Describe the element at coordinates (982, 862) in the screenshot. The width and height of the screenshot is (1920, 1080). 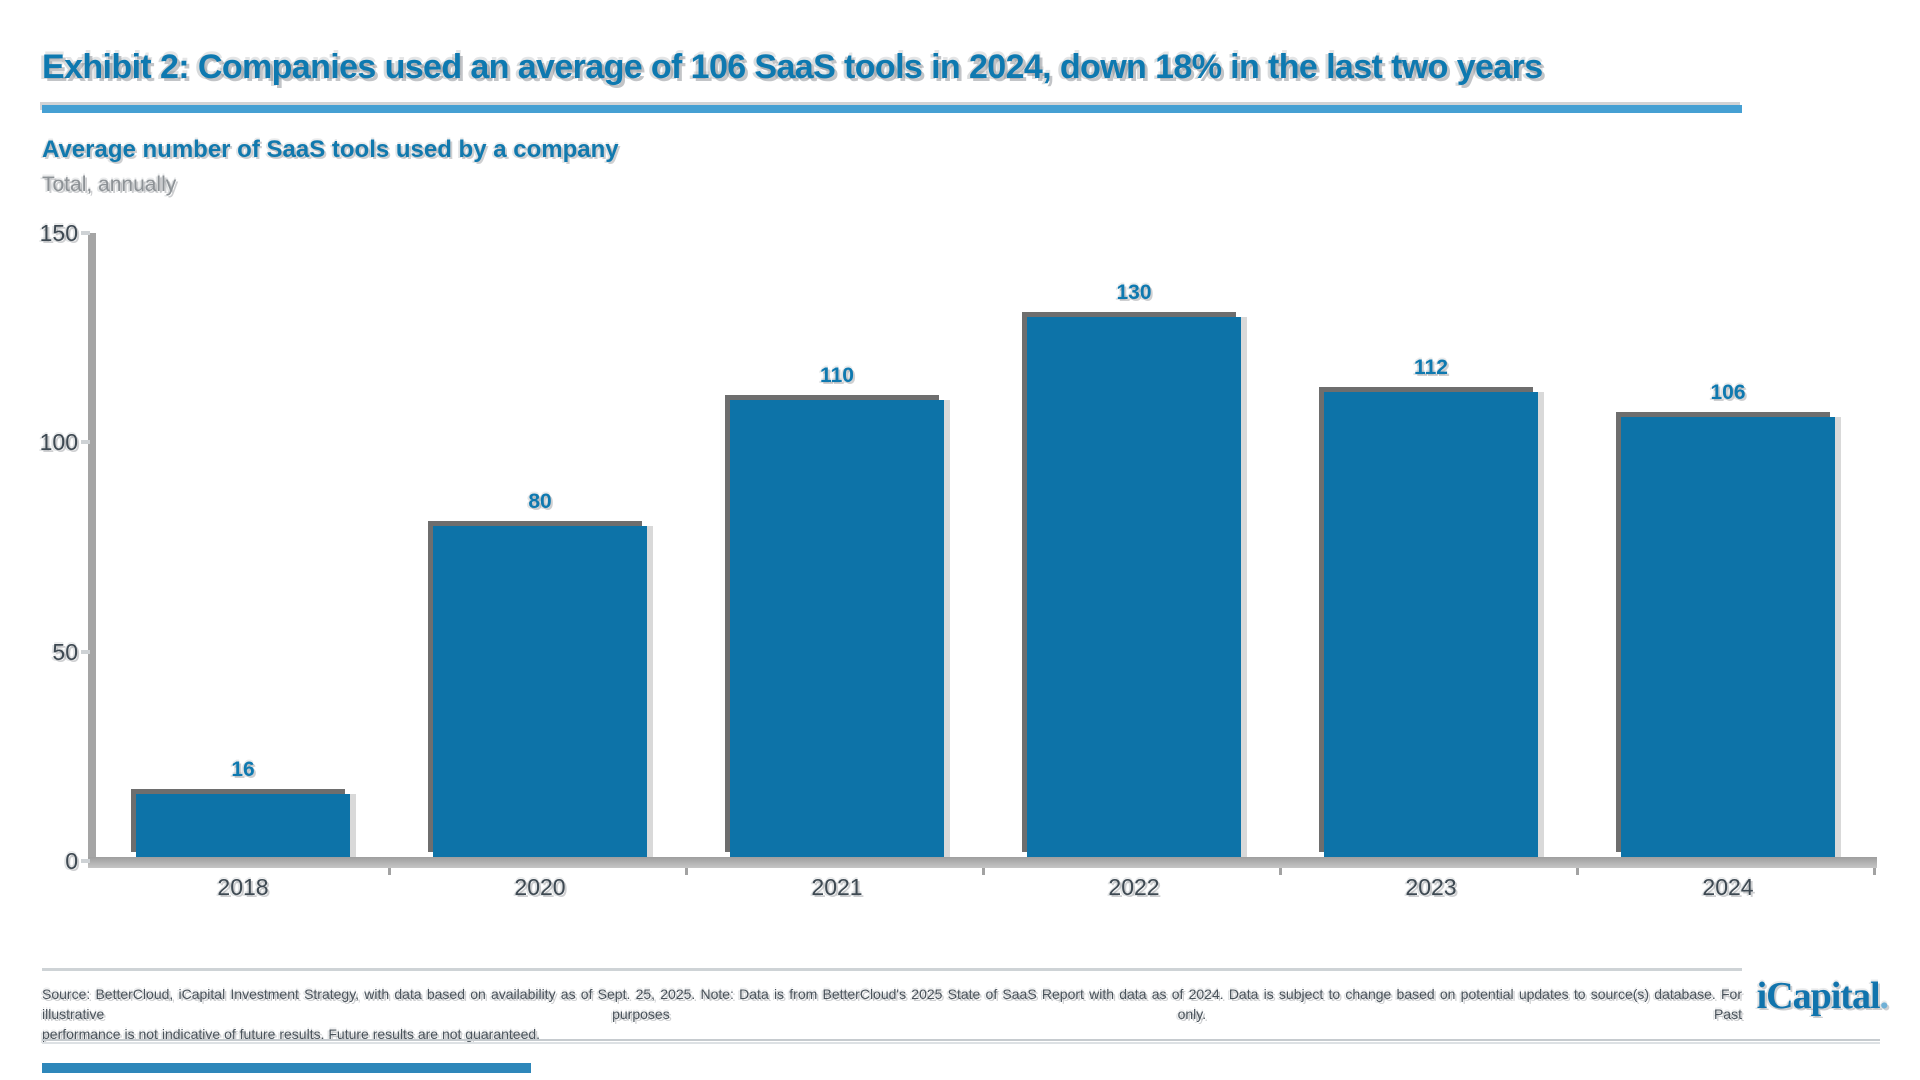
I see `x-axis-line` at that location.